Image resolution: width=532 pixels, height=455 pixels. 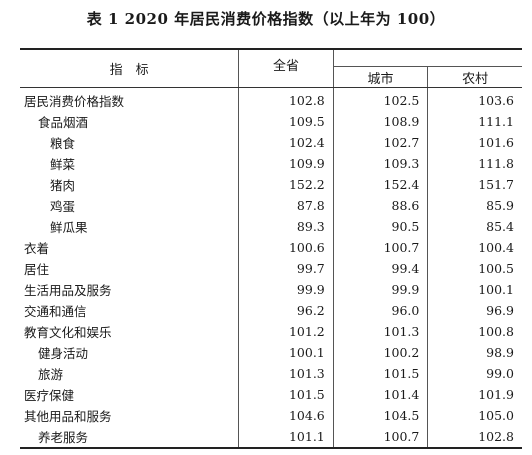 What do you see at coordinates (286, 142) in the screenshot?
I see `value-national: 102.4` at bounding box center [286, 142].